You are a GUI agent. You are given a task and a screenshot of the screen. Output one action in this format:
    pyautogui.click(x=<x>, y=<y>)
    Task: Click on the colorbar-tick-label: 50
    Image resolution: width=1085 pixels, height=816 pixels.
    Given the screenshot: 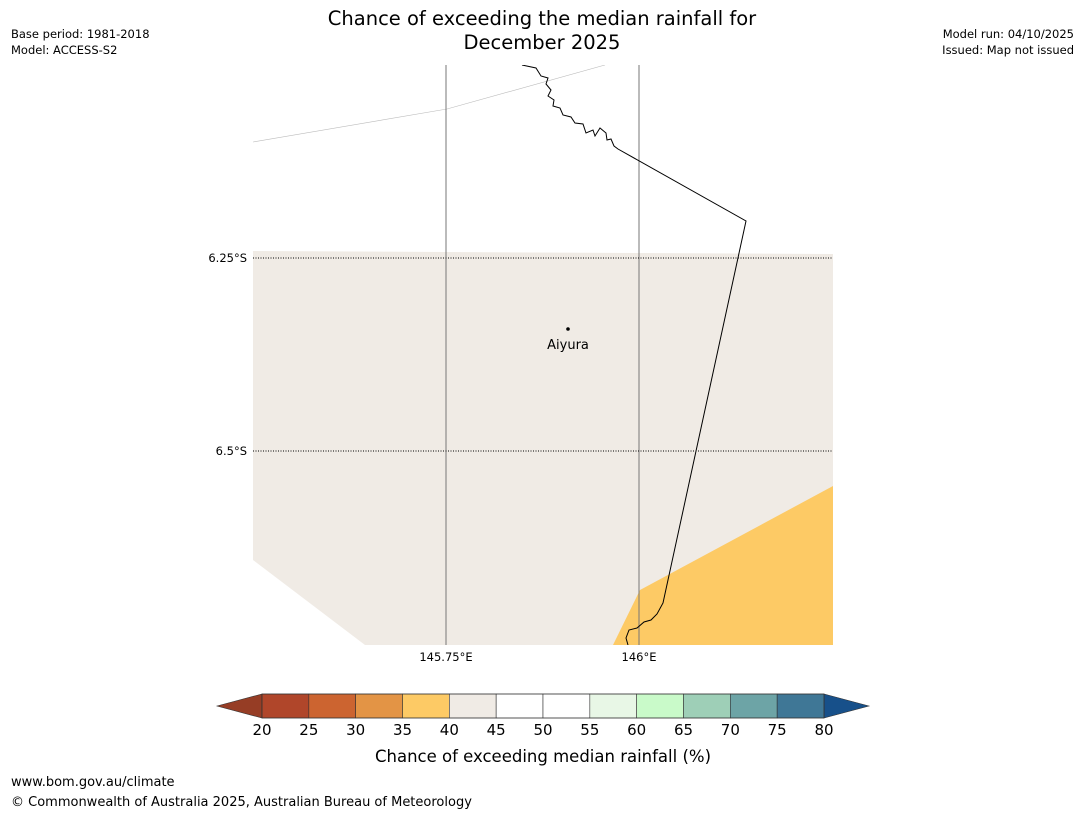 What is the action you would take?
    pyautogui.click(x=542, y=730)
    